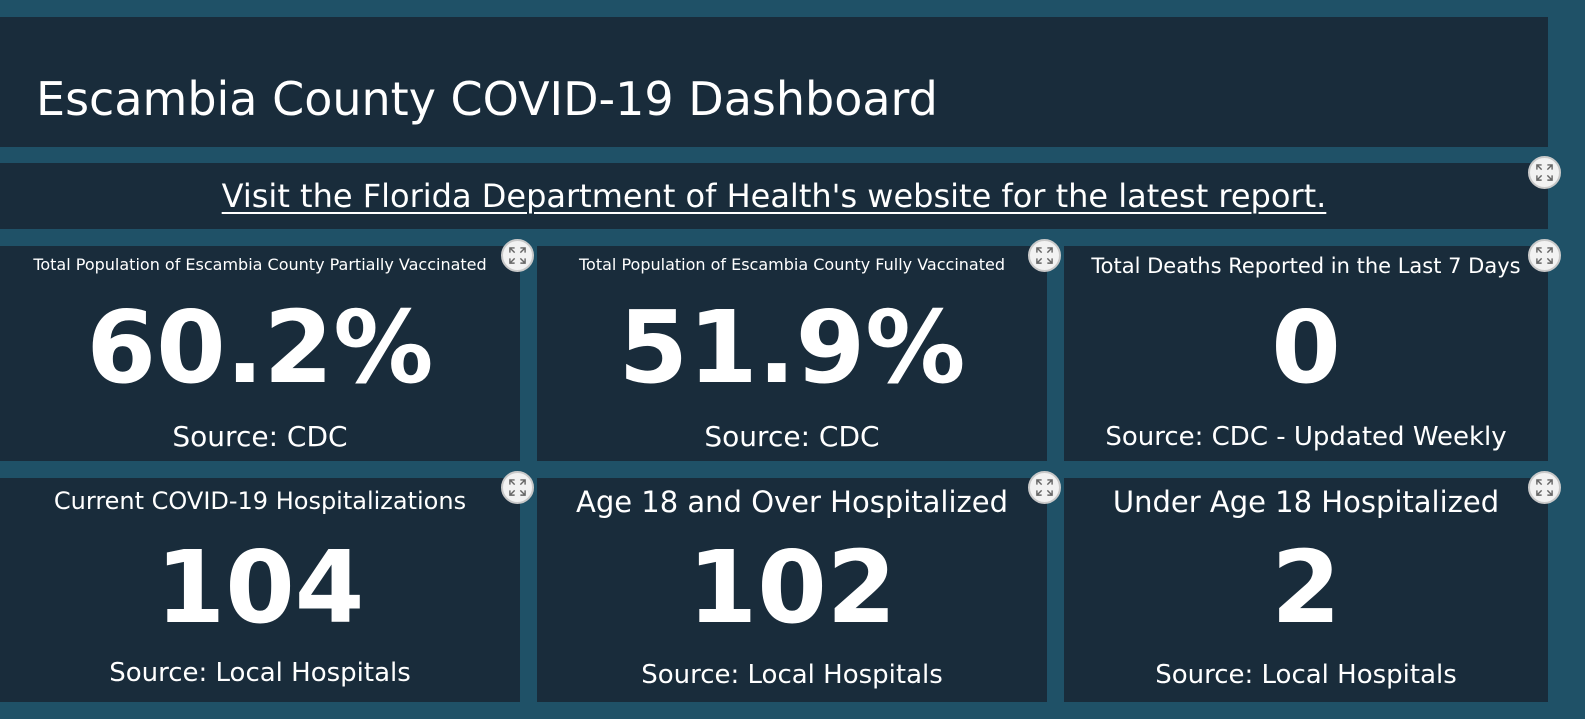 The height and width of the screenshot is (719, 1585). What do you see at coordinates (1306, 266) in the screenshot?
I see `indicator-label: Total Deaths Reported in the Last 7 Days` at bounding box center [1306, 266].